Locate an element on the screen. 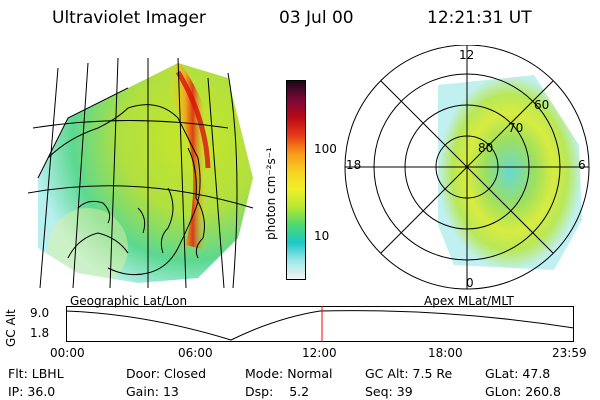 This screenshot has height=400, width=600. altitude-ylabel: GC Alt is located at coordinates (11, 328).